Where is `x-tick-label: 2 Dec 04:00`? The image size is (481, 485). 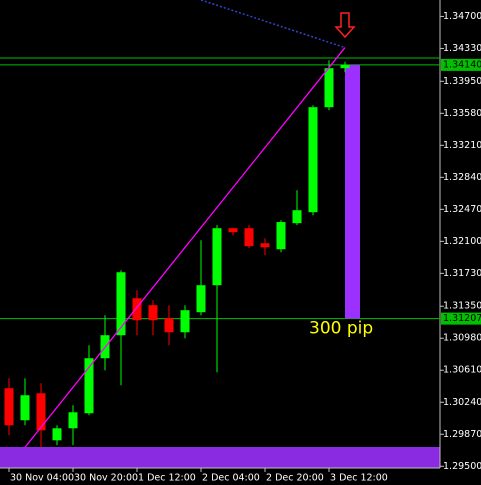 x-tick-label: 2 Dec 04:00 is located at coordinates (231, 478).